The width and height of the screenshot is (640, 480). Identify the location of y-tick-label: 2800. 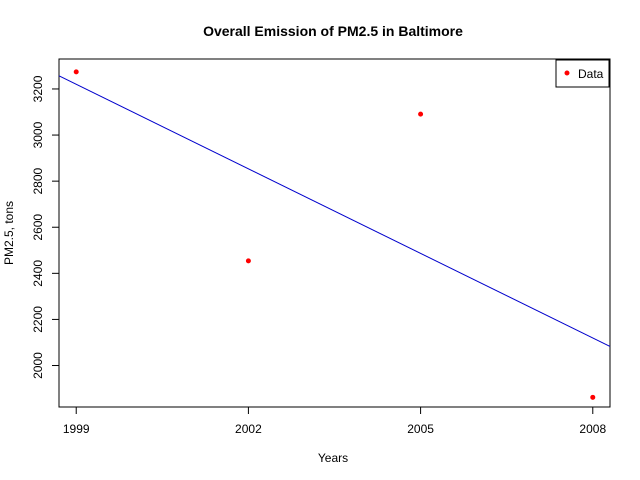
(38, 180).